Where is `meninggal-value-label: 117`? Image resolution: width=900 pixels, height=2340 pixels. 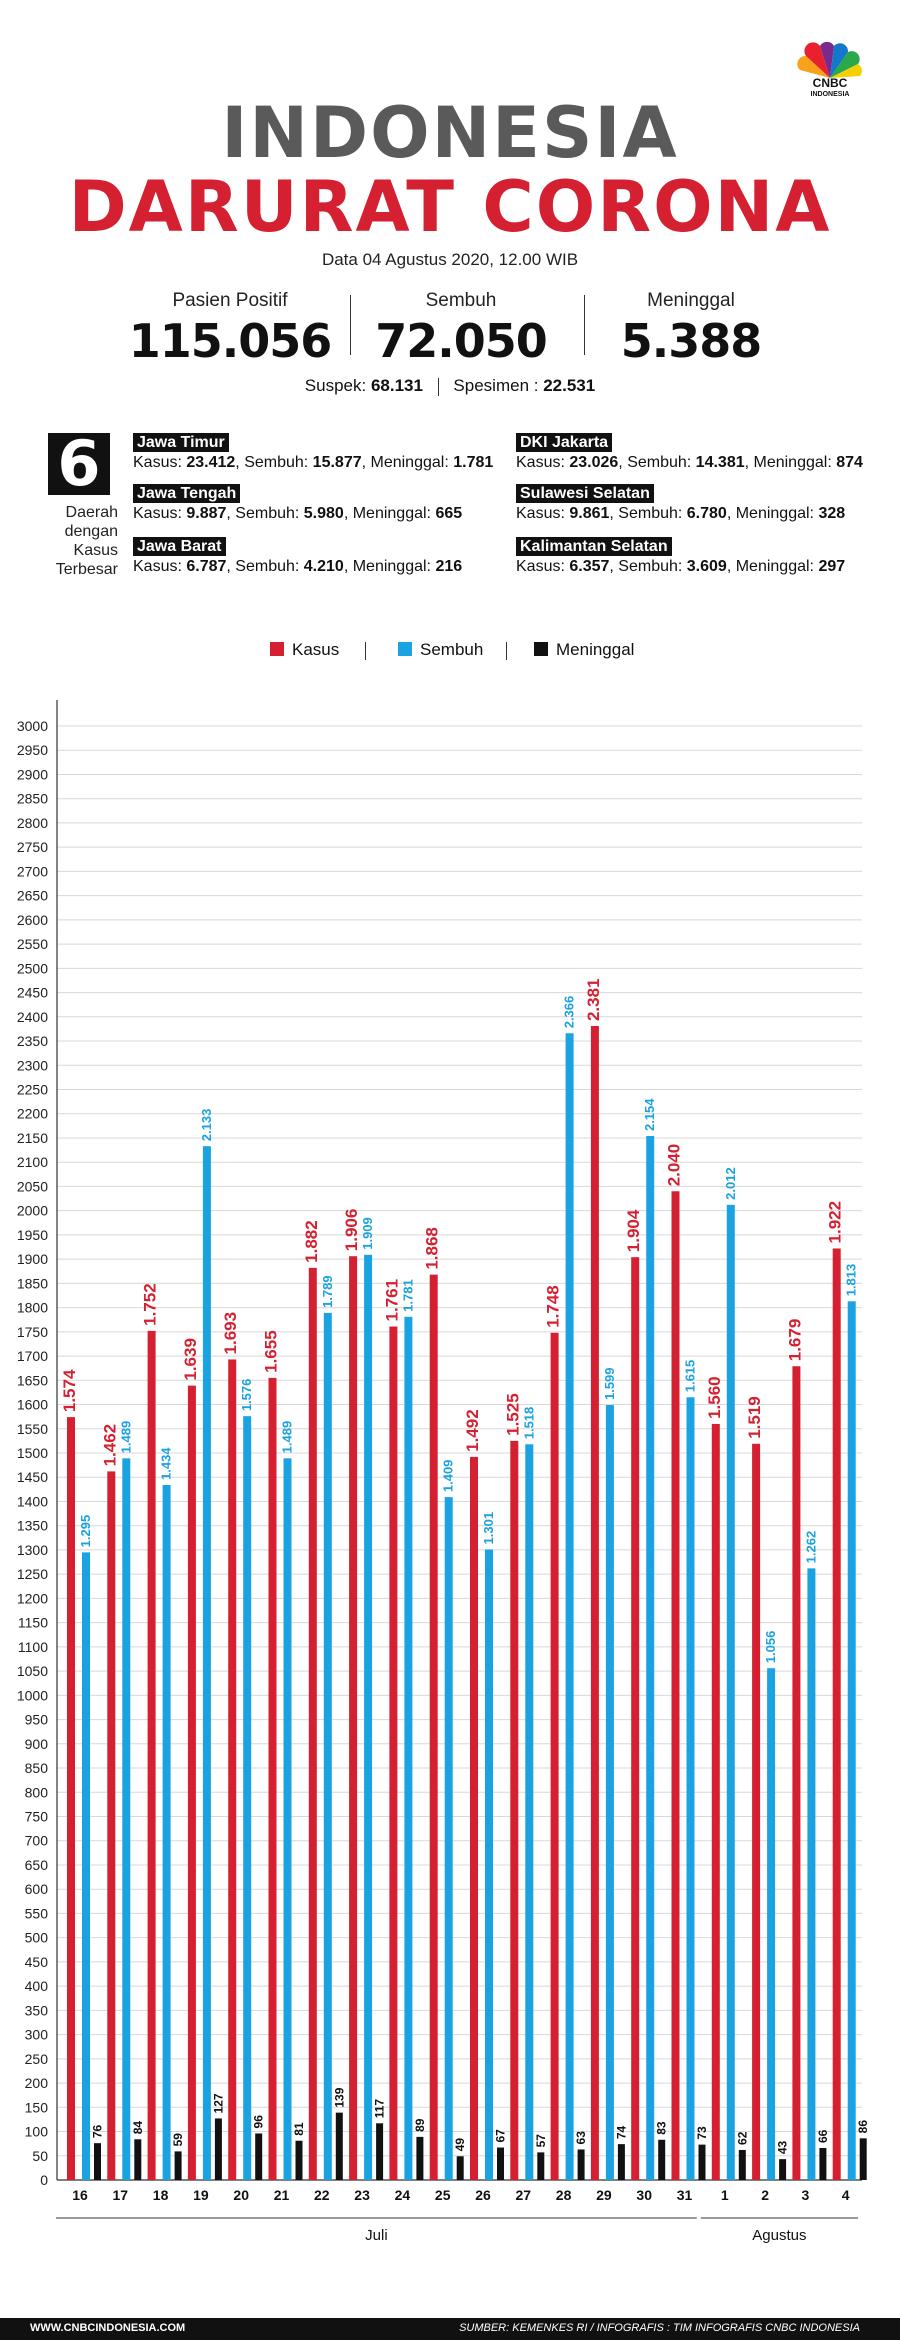 meninggal-value-label: 117 is located at coordinates (380, 2109).